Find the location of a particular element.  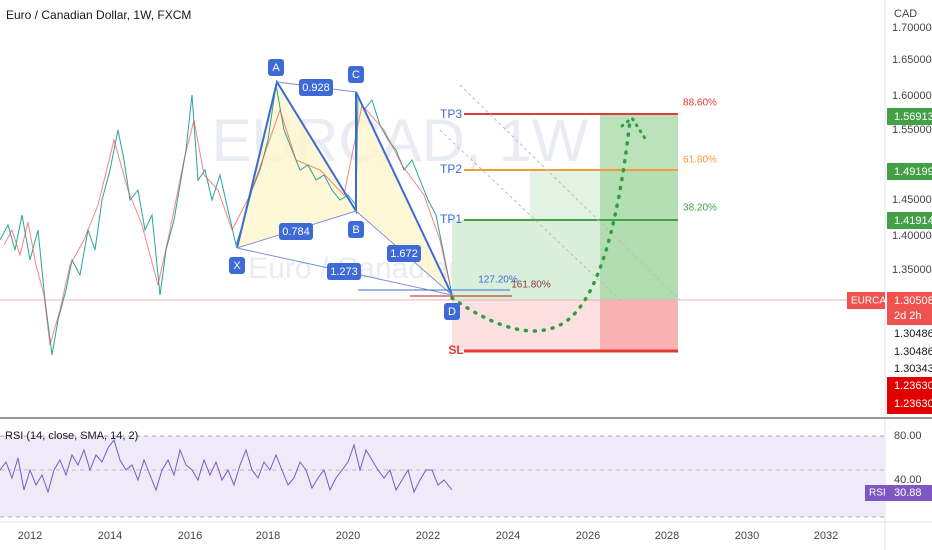

fib-label: 161.80% is located at coordinates (531, 285).